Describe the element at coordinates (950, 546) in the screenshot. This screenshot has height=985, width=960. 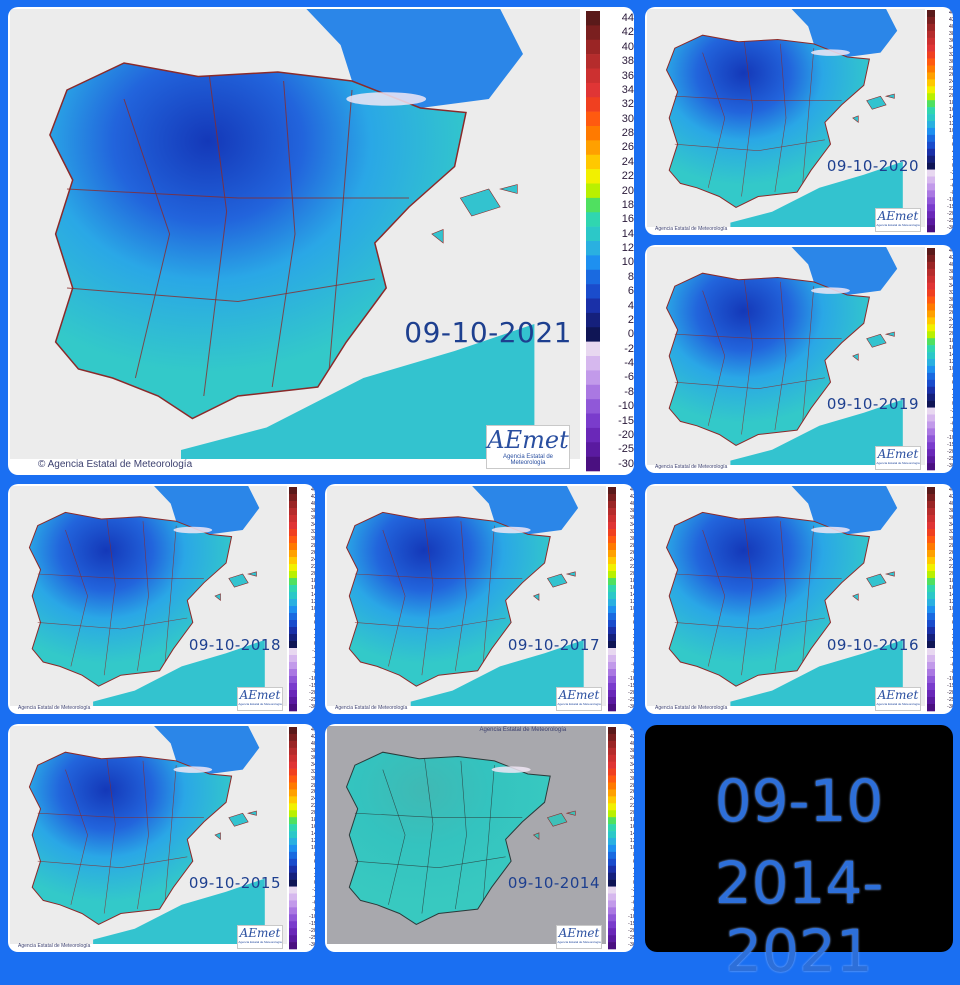
I see `scale-label: 28` at that location.